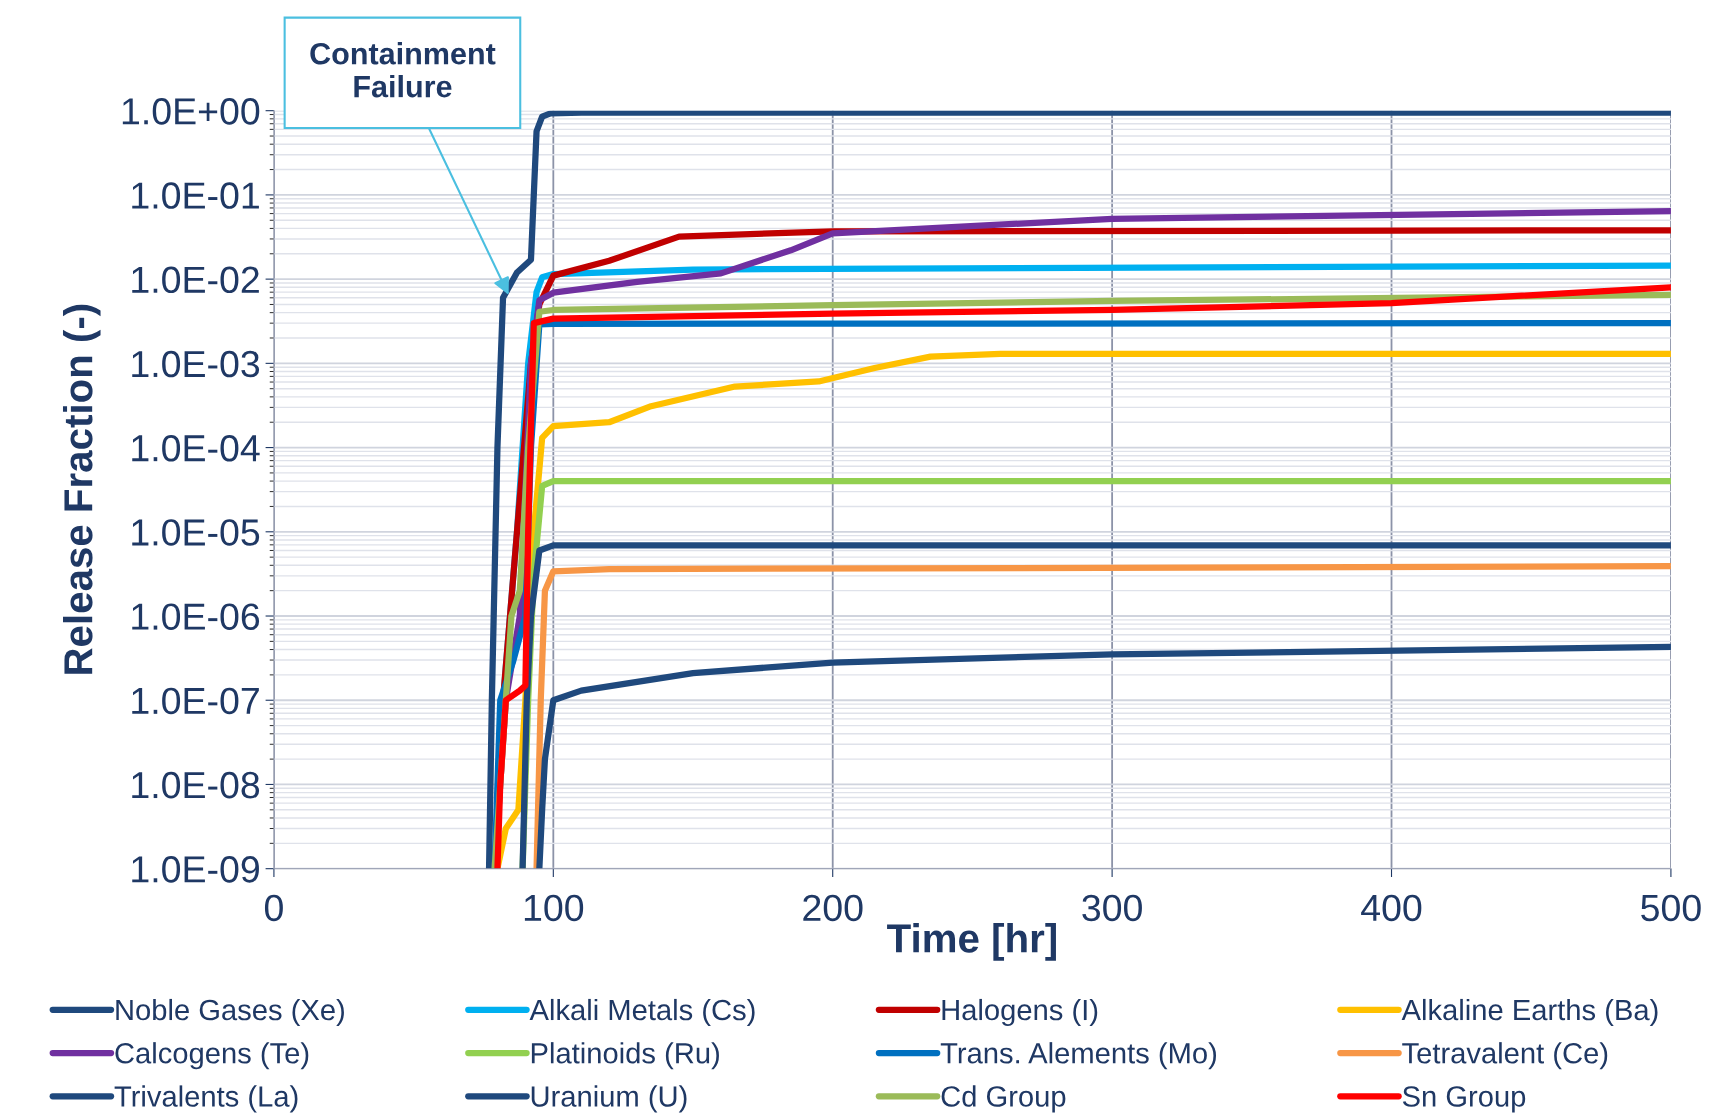 This screenshot has height=1118, width=1712. Describe the element at coordinates (609, 1099) in the screenshot. I see `legend-label: Uranium (U)` at that location.